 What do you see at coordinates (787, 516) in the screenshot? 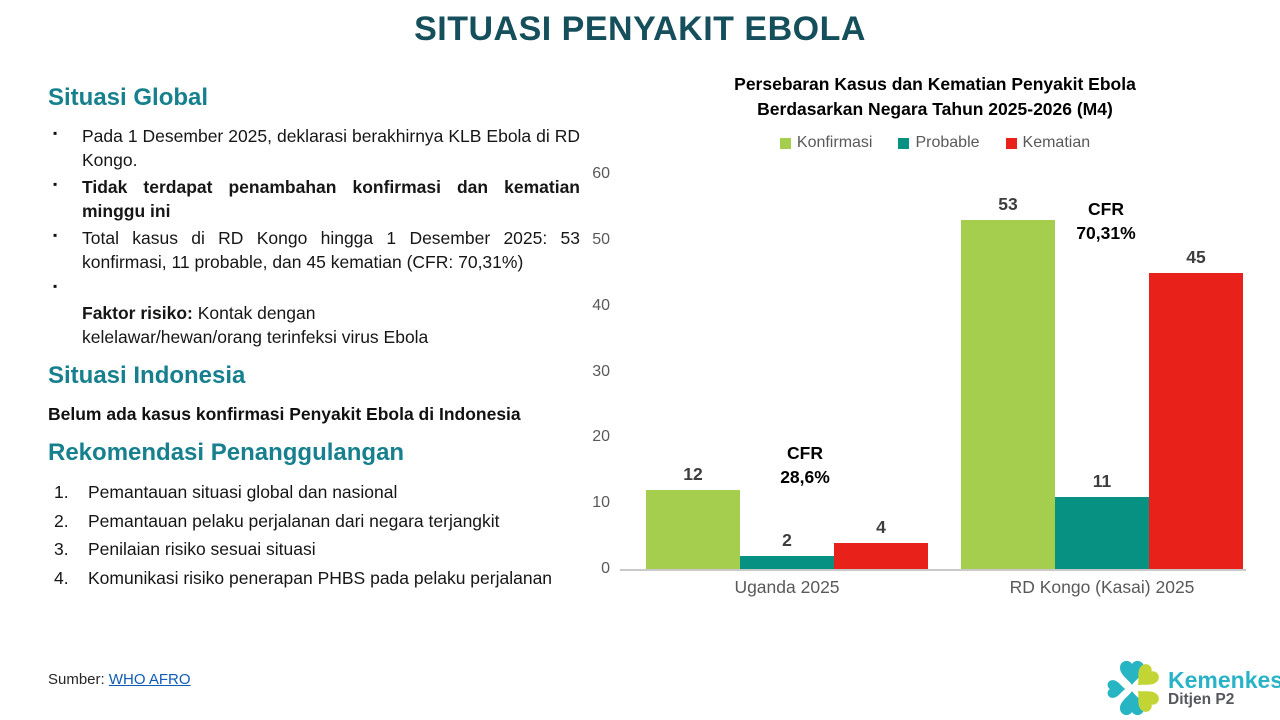
I see `bar-group-uganda: 12 2 4` at bounding box center [787, 516].